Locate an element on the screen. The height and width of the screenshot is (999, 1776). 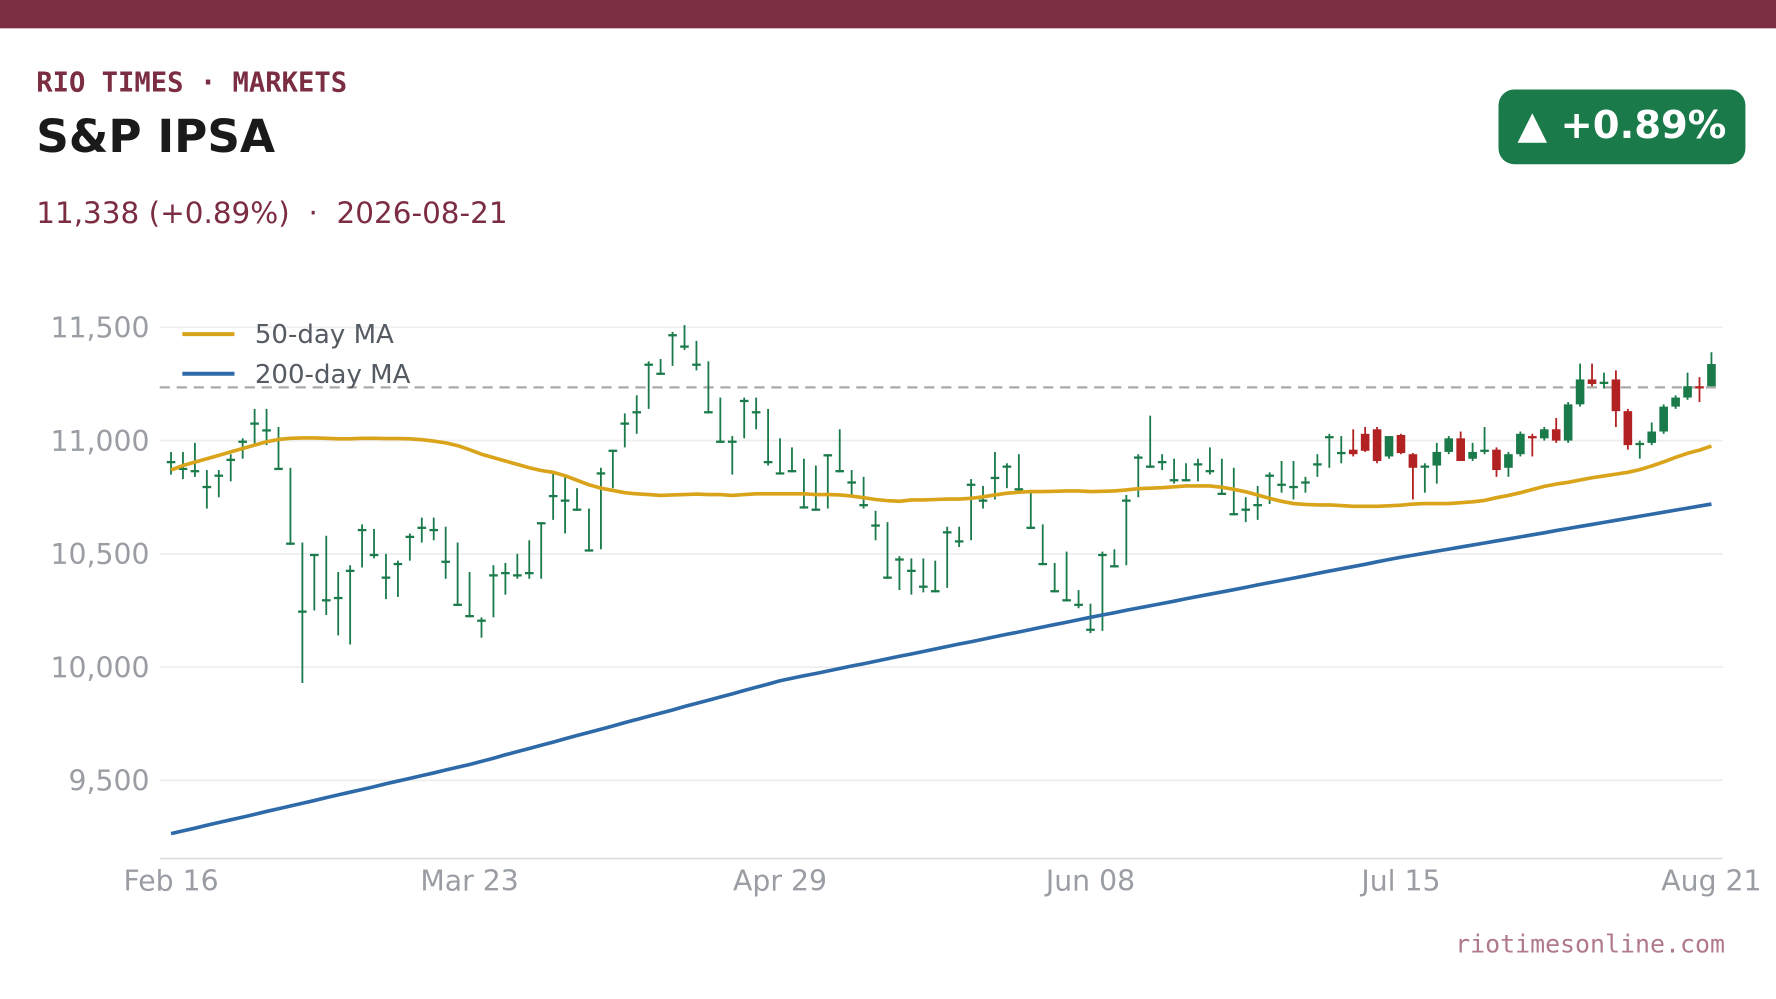
top-bar is located at coordinates (888, 14).